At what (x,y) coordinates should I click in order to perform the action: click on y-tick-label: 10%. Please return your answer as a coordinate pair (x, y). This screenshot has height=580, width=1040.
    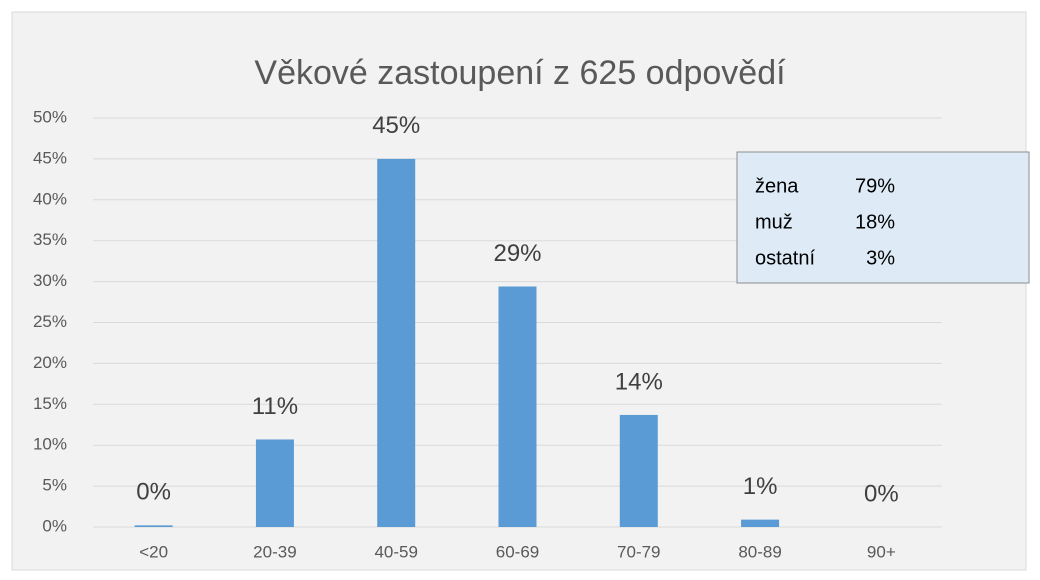
    Looking at the image, I should click on (50, 444).